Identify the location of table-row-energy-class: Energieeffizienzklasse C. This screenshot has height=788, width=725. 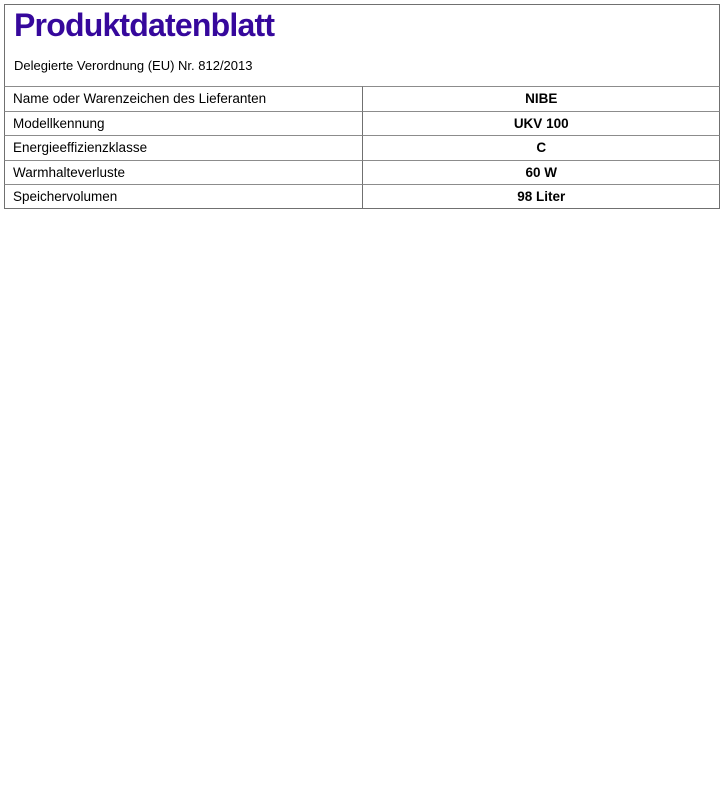
(362, 147).